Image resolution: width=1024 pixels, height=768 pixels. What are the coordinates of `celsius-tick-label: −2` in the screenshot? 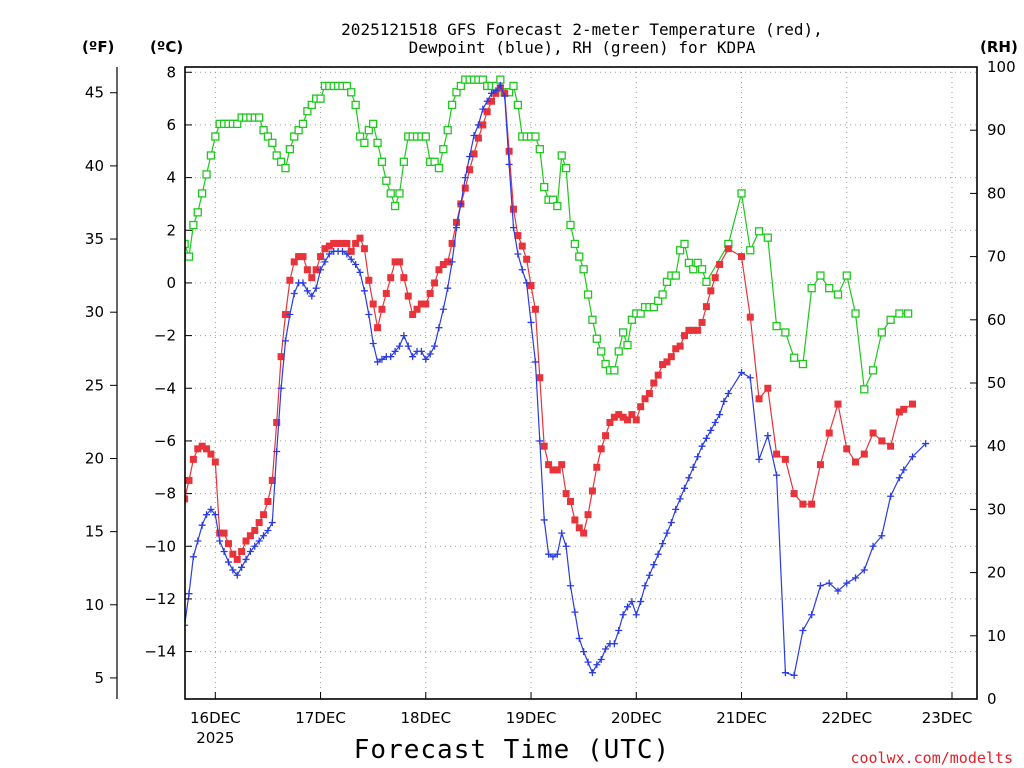 It's located at (165, 336).